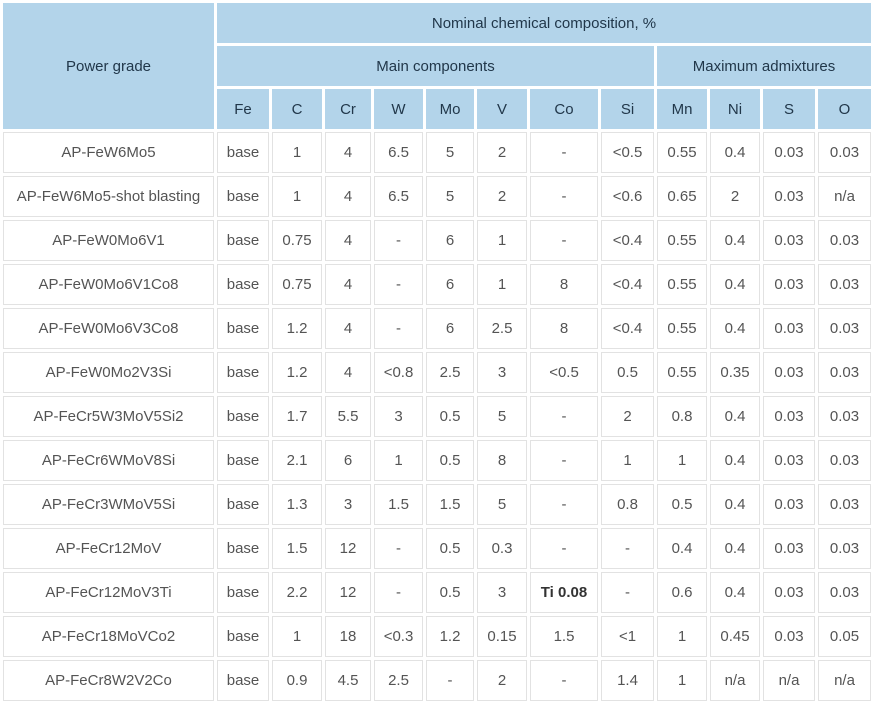  Describe the element at coordinates (450, 636) in the screenshot. I see `value-cell: 1.2` at that location.